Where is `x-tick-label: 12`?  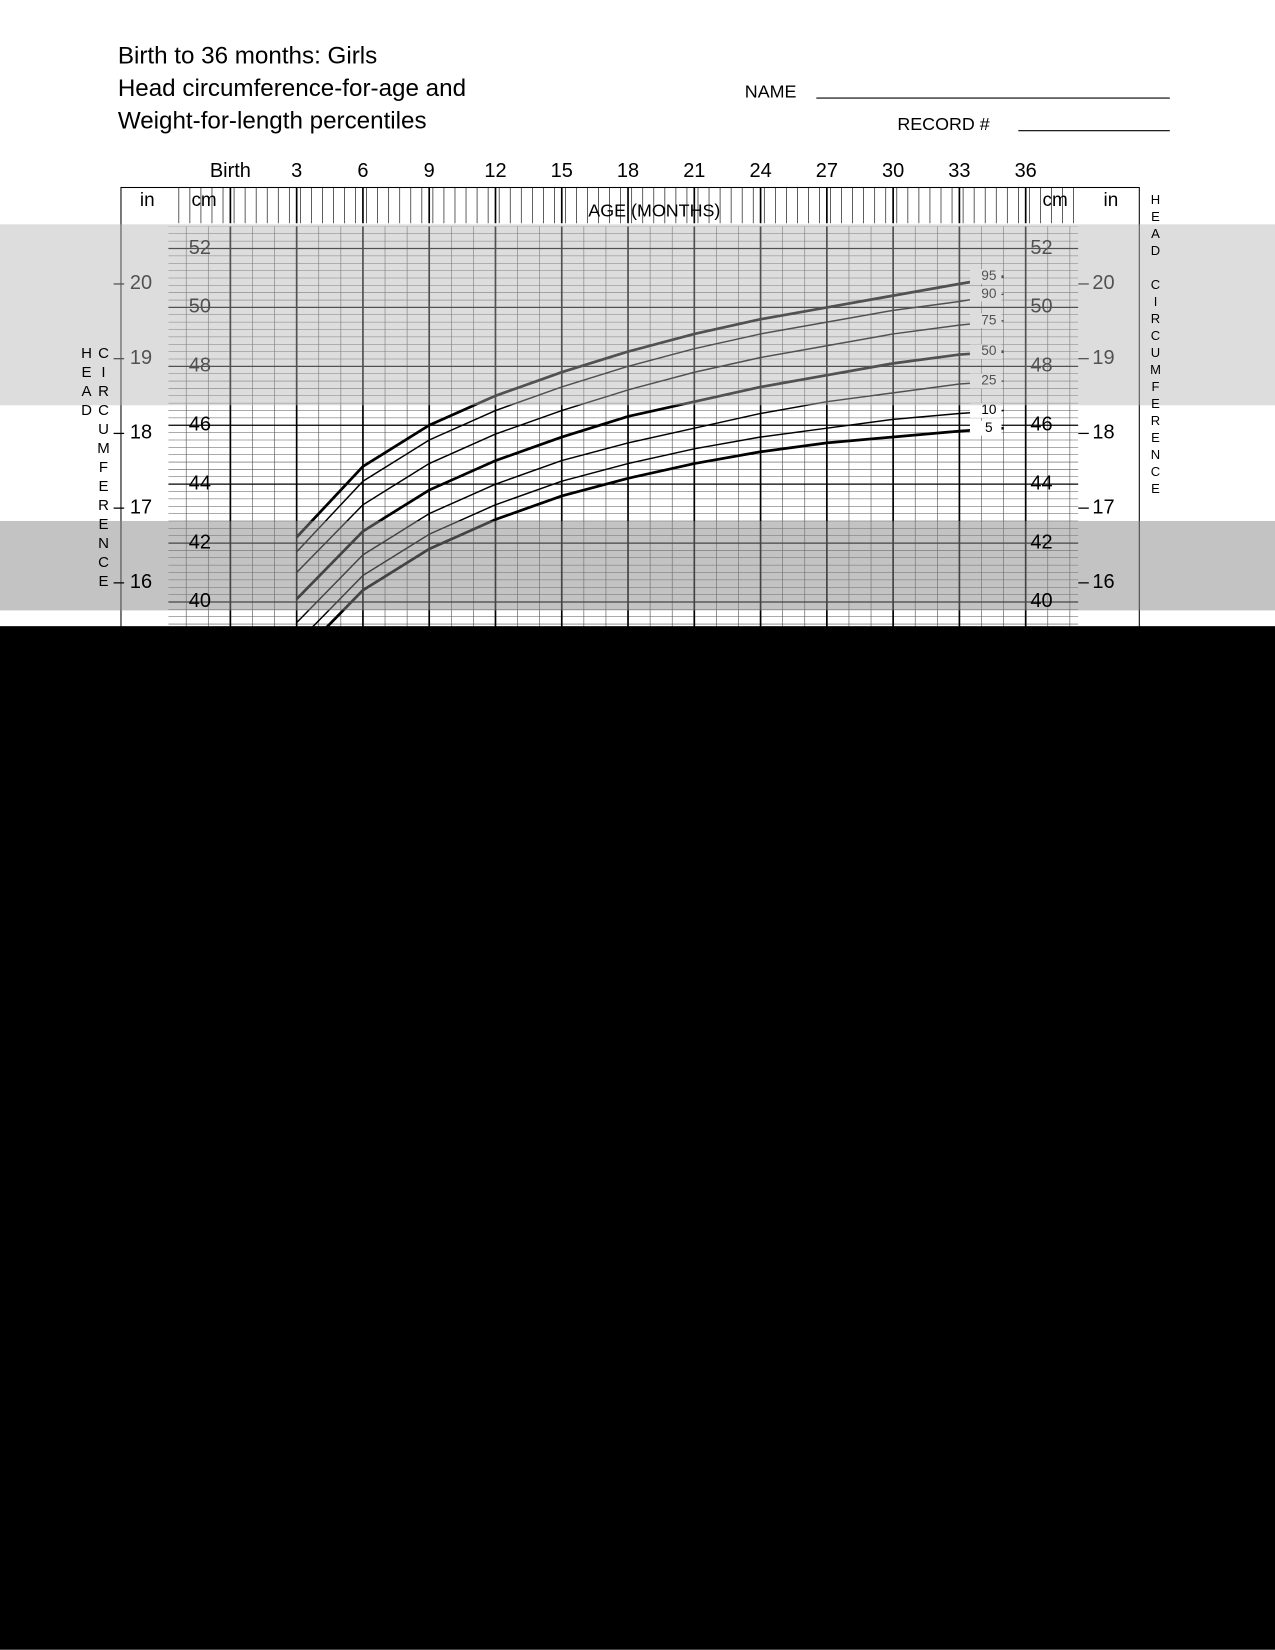
x-tick-label: 12 is located at coordinates (495, 171).